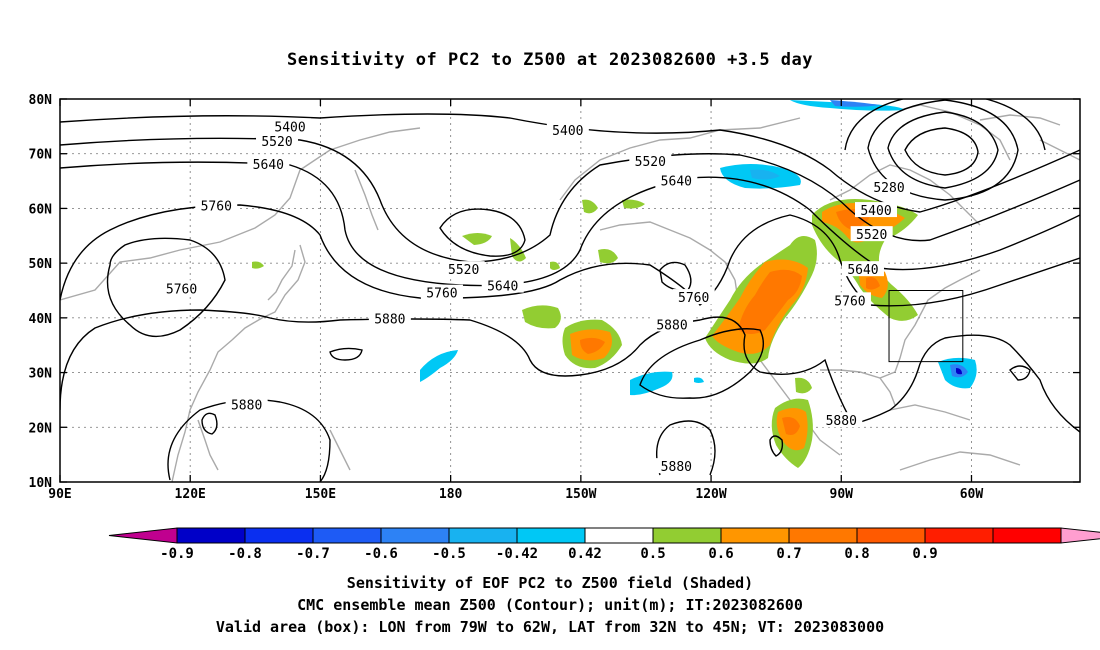  I want to click on colorbar-label: 0.8, so click(856, 554).